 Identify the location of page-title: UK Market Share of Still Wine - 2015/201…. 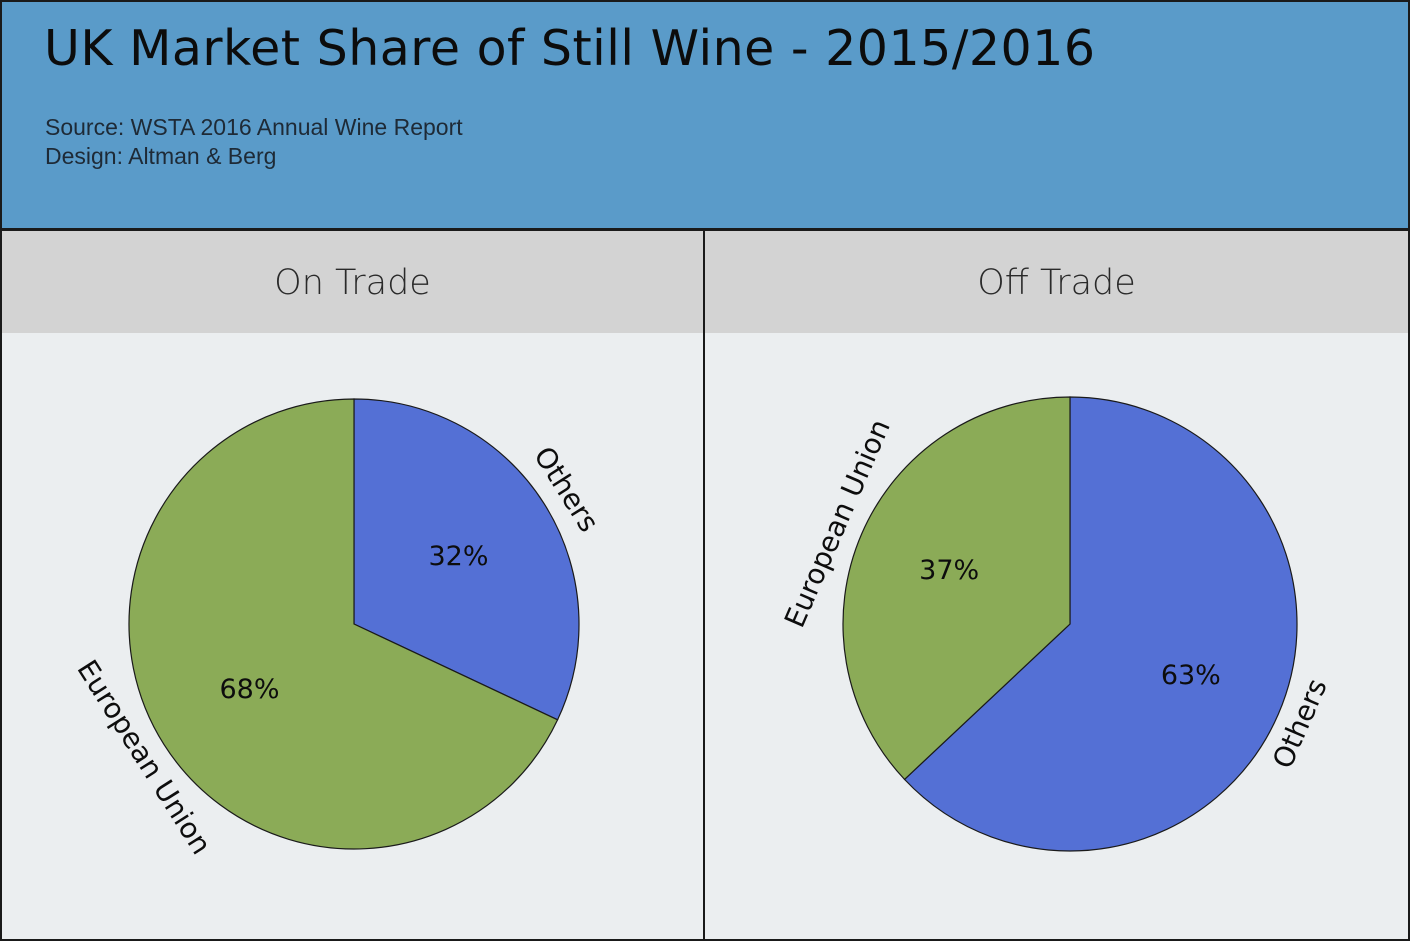
(570, 48).